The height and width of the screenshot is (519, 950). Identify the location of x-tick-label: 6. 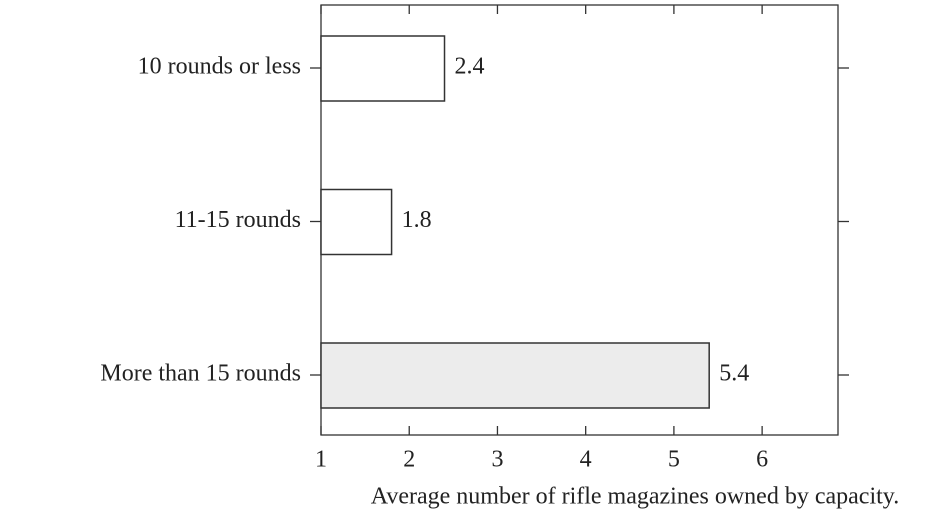
(762, 460).